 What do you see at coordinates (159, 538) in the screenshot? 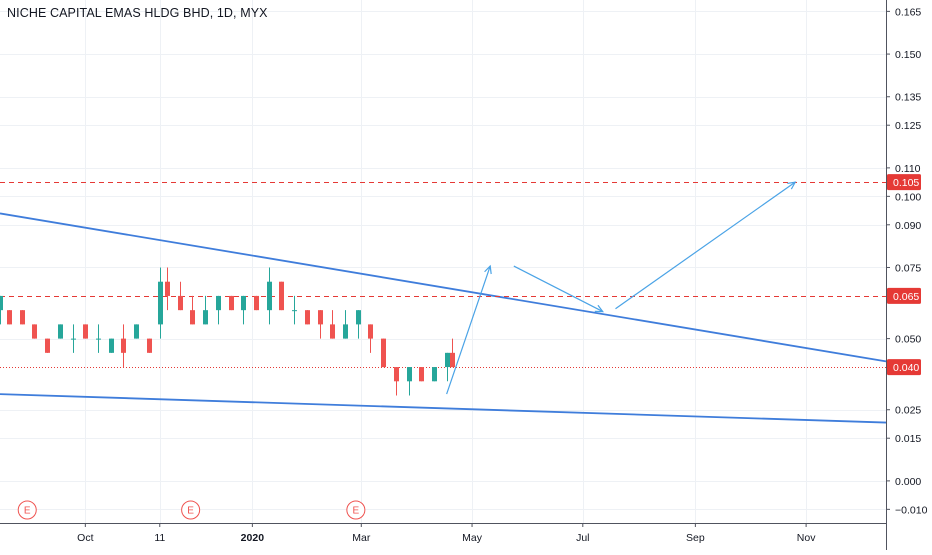
I see `time-tick-label: 11` at bounding box center [159, 538].